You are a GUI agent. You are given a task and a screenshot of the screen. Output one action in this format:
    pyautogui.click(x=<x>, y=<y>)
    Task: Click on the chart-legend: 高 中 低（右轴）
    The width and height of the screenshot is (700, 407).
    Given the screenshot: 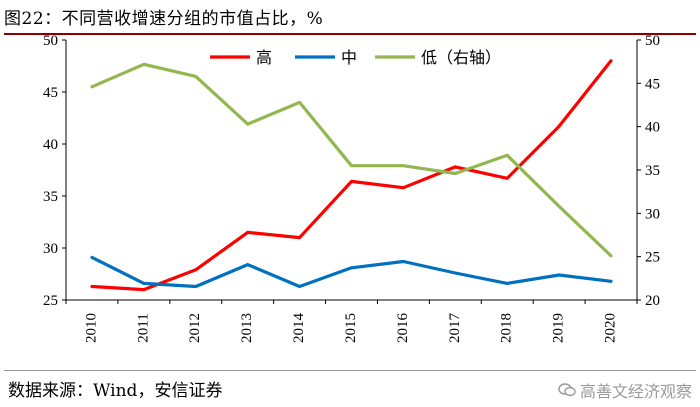 What is the action you would take?
    pyautogui.click(x=355, y=57)
    